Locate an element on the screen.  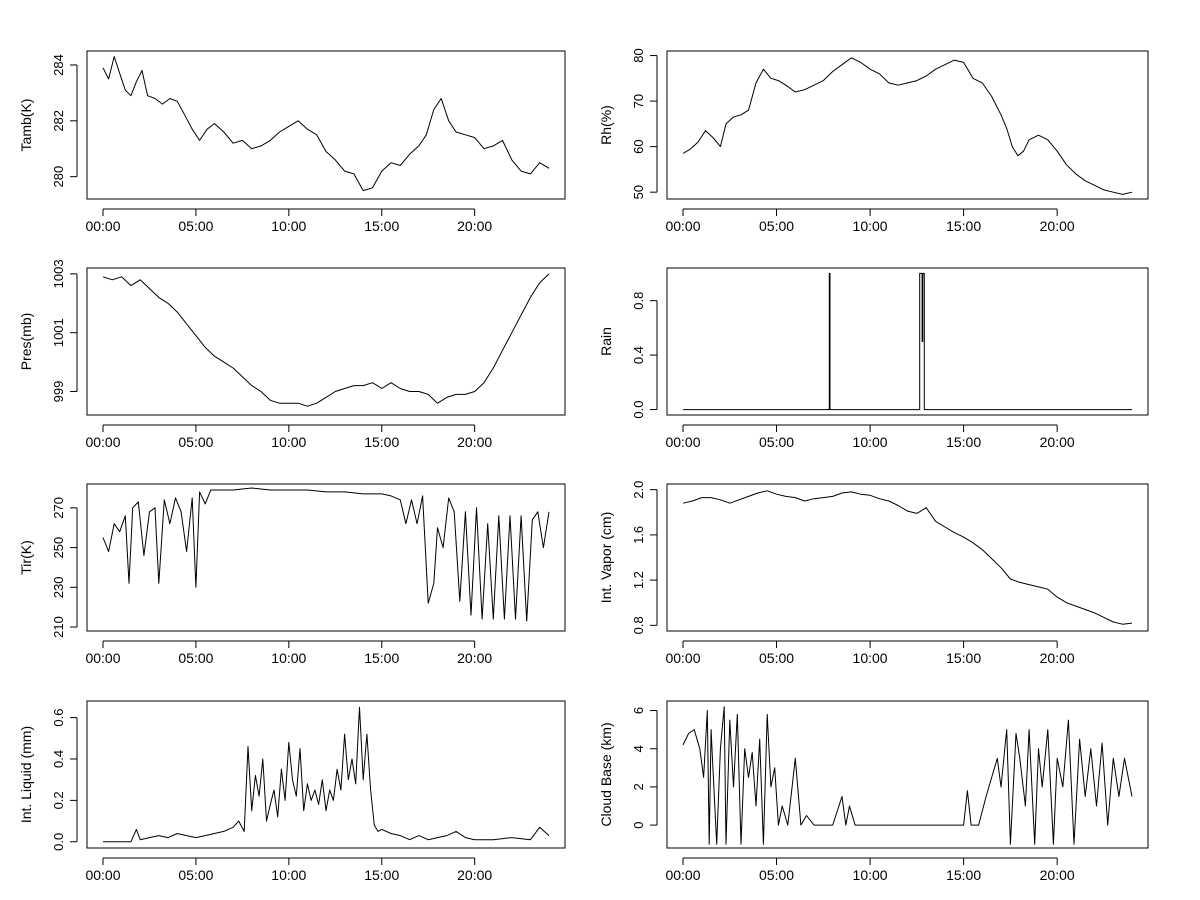
y-tick-label: 0.2 is located at coordinates (58, 800).